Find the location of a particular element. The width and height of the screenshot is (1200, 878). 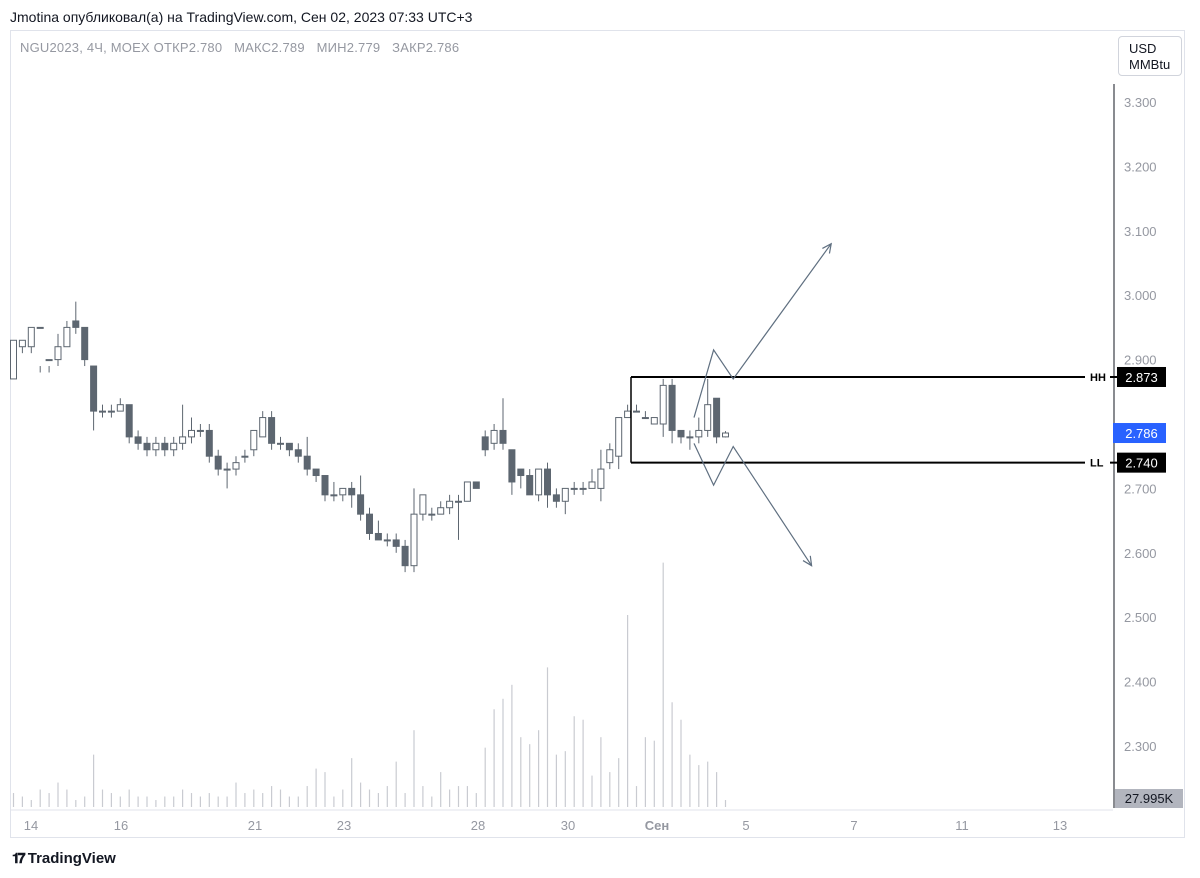

x-tick-label: 11 is located at coordinates (962, 825).